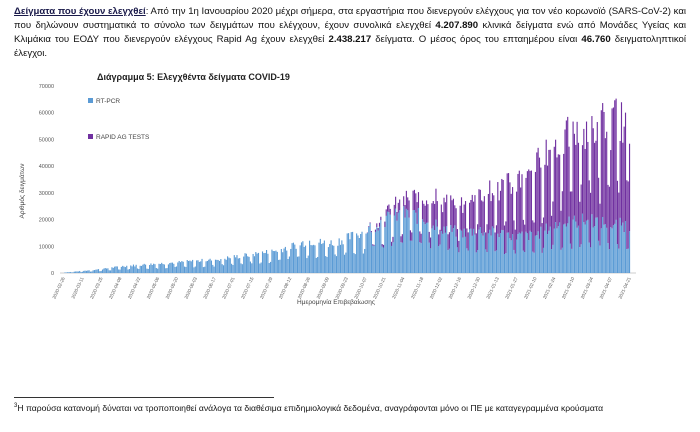 The image size is (700, 432). What do you see at coordinates (90, 100) in the screenshot?
I see `legend-swatch-rt-pcr` at bounding box center [90, 100].